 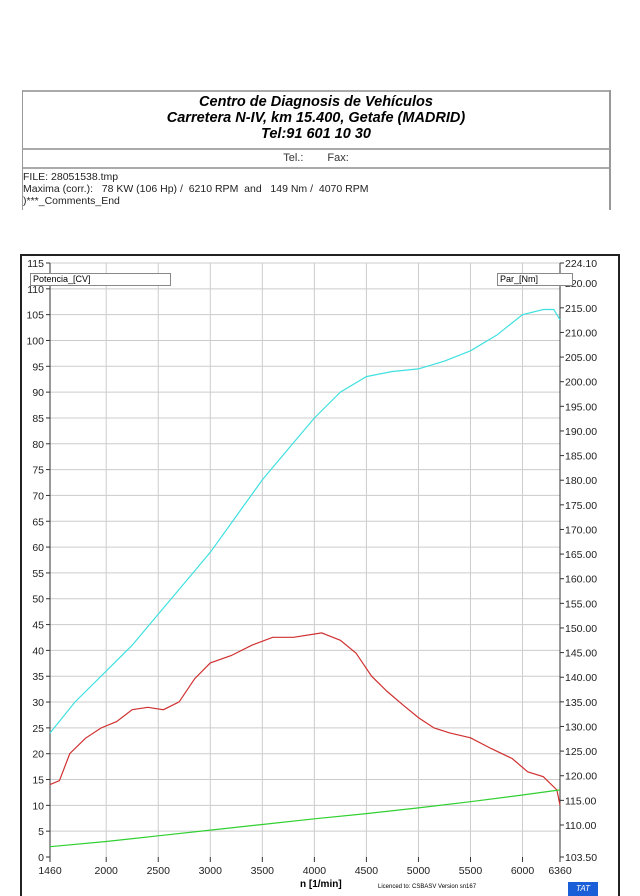 What do you see at coordinates (38, 548) in the screenshot?
I see `y-left-tick-label: 60` at bounding box center [38, 548].